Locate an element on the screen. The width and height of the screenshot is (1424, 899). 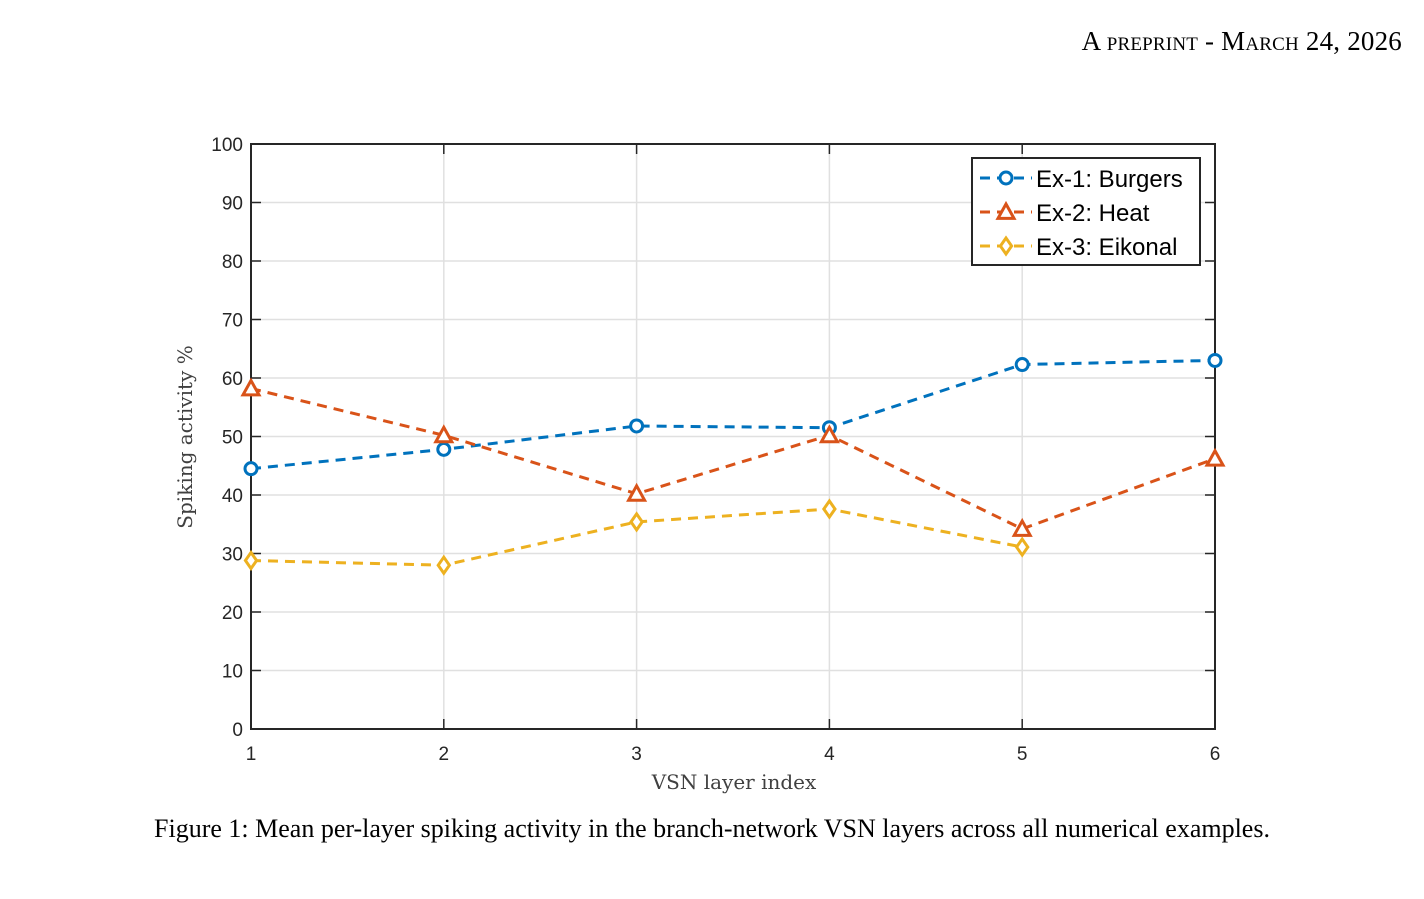
x-tick-label: 2 is located at coordinates (444, 754).